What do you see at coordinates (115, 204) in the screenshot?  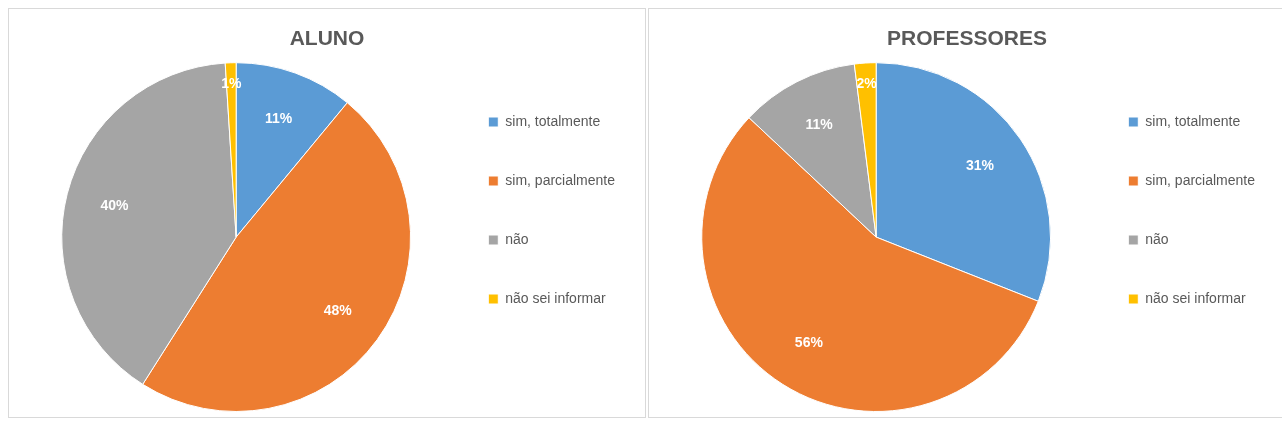 I see `data-label: 40%` at bounding box center [115, 204].